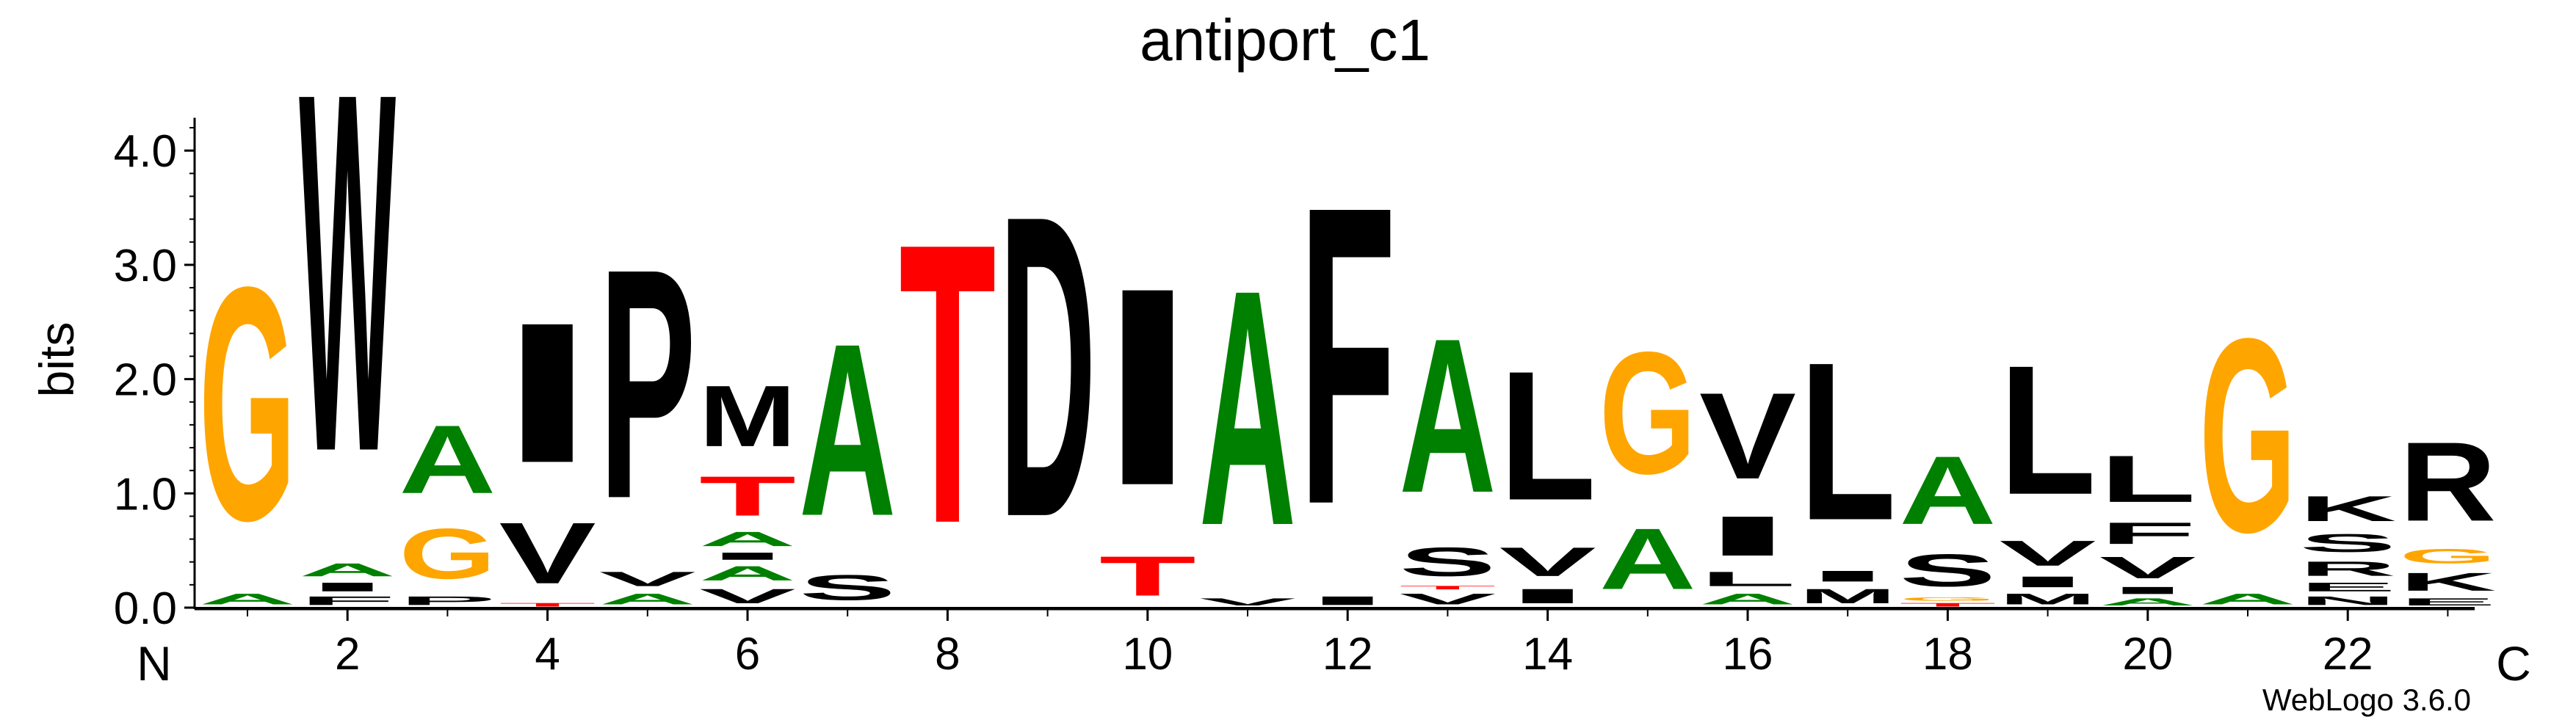  I want to click on logo-letter-g-pos-1: G, so click(247, 403).